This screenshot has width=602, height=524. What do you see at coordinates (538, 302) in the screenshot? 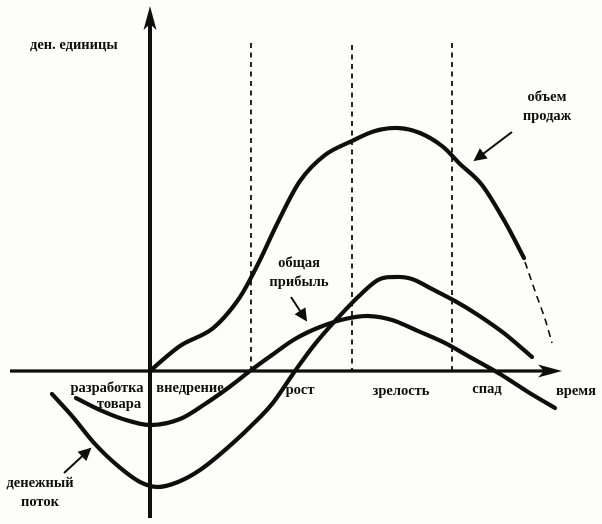
I see `sales-curve-dashed-tail` at bounding box center [538, 302].